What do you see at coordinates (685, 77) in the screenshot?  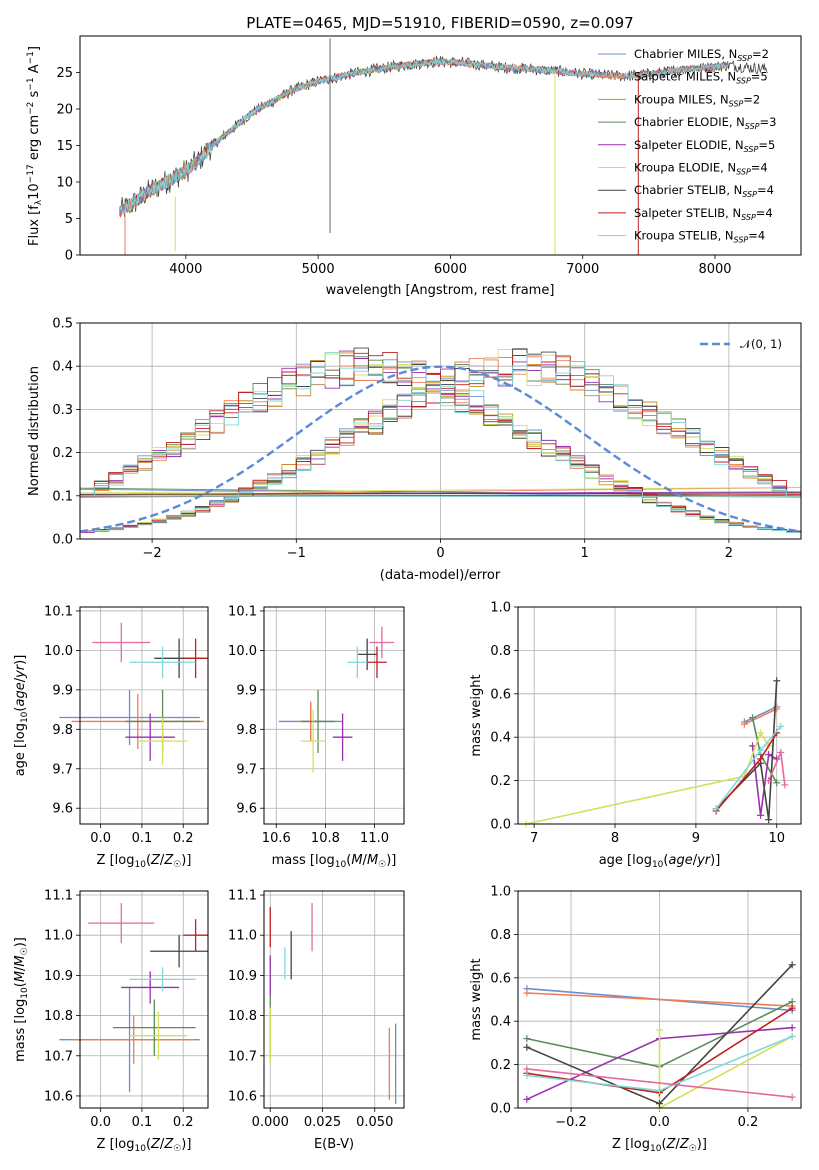 I see `legend-label-main: Salpeter MILES, N` at bounding box center [685, 77].